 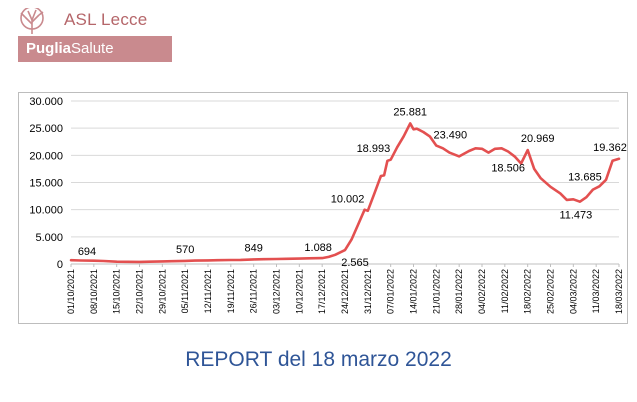 What do you see at coordinates (46, 184) in the screenshot?
I see `y-tick-label: 15.000` at bounding box center [46, 184].